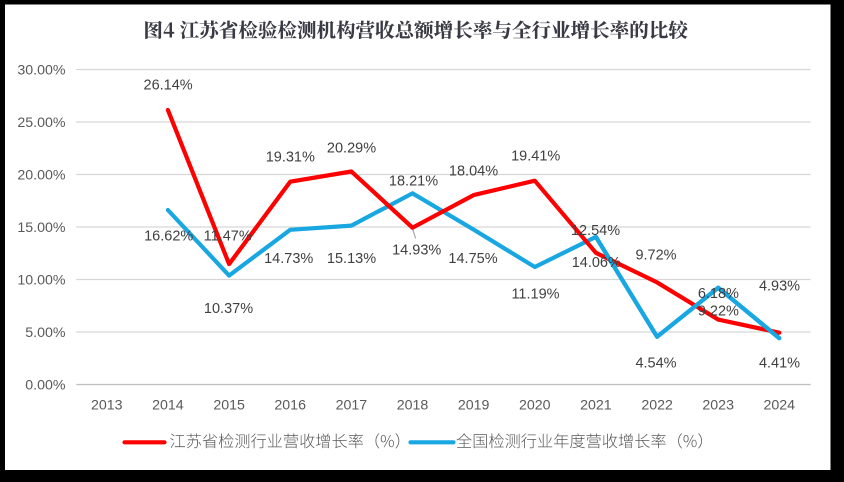 The image size is (844, 482). What do you see at coordinates (351, 259) in the screenshot?
I see `svg-text: 15.13%` at bounding box center [351, 259].